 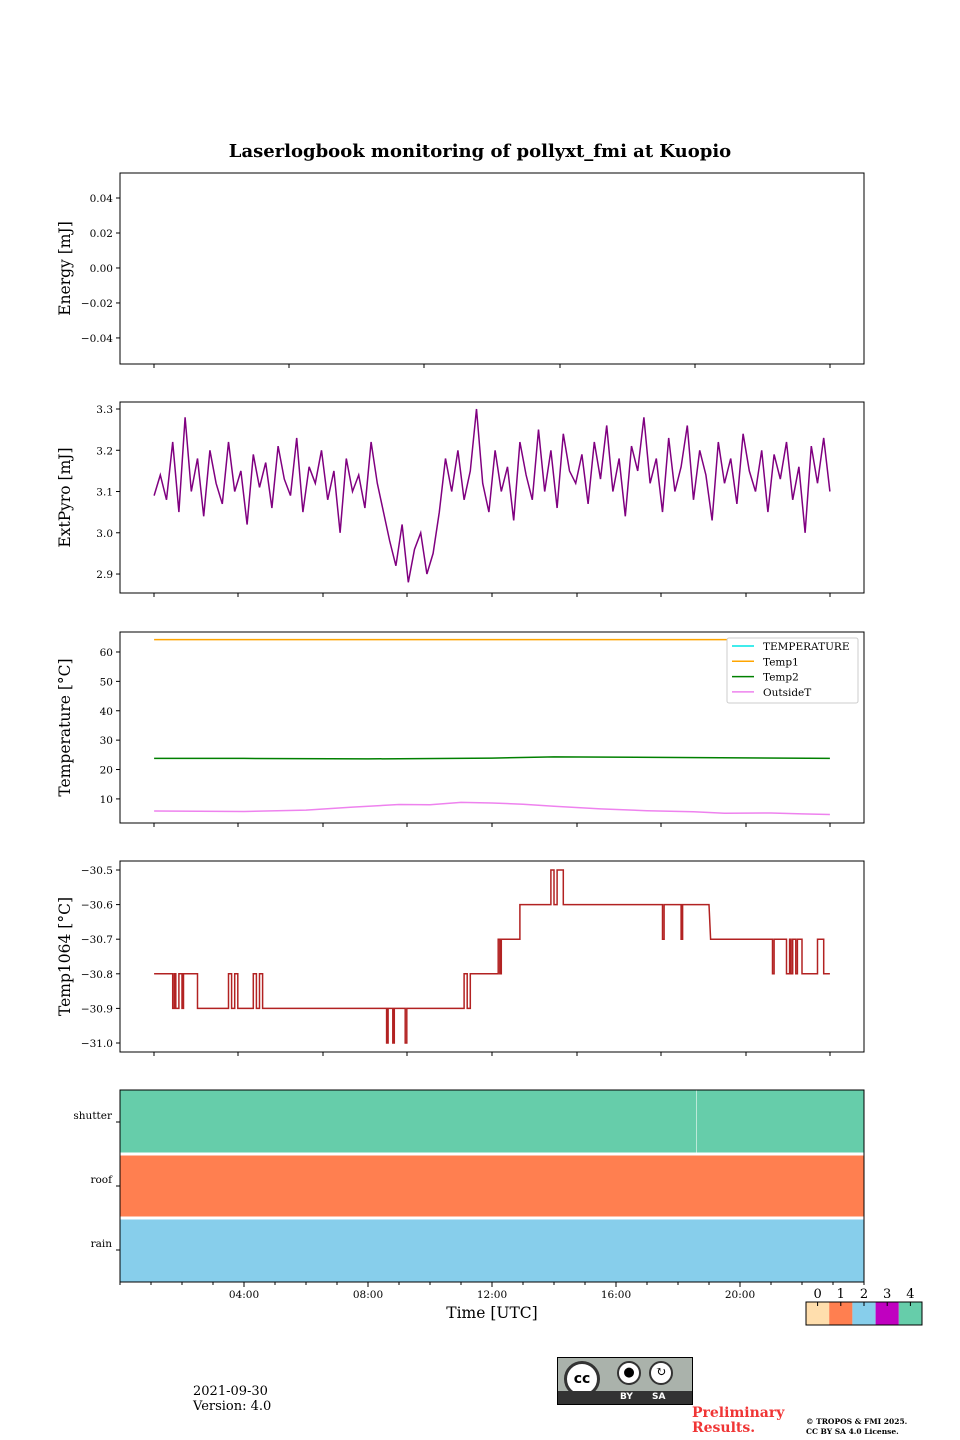 What do you see at coordinates (492, 1122) in the screenshot?
I see `status-band-shutter` at bounding box center [492, 1122].